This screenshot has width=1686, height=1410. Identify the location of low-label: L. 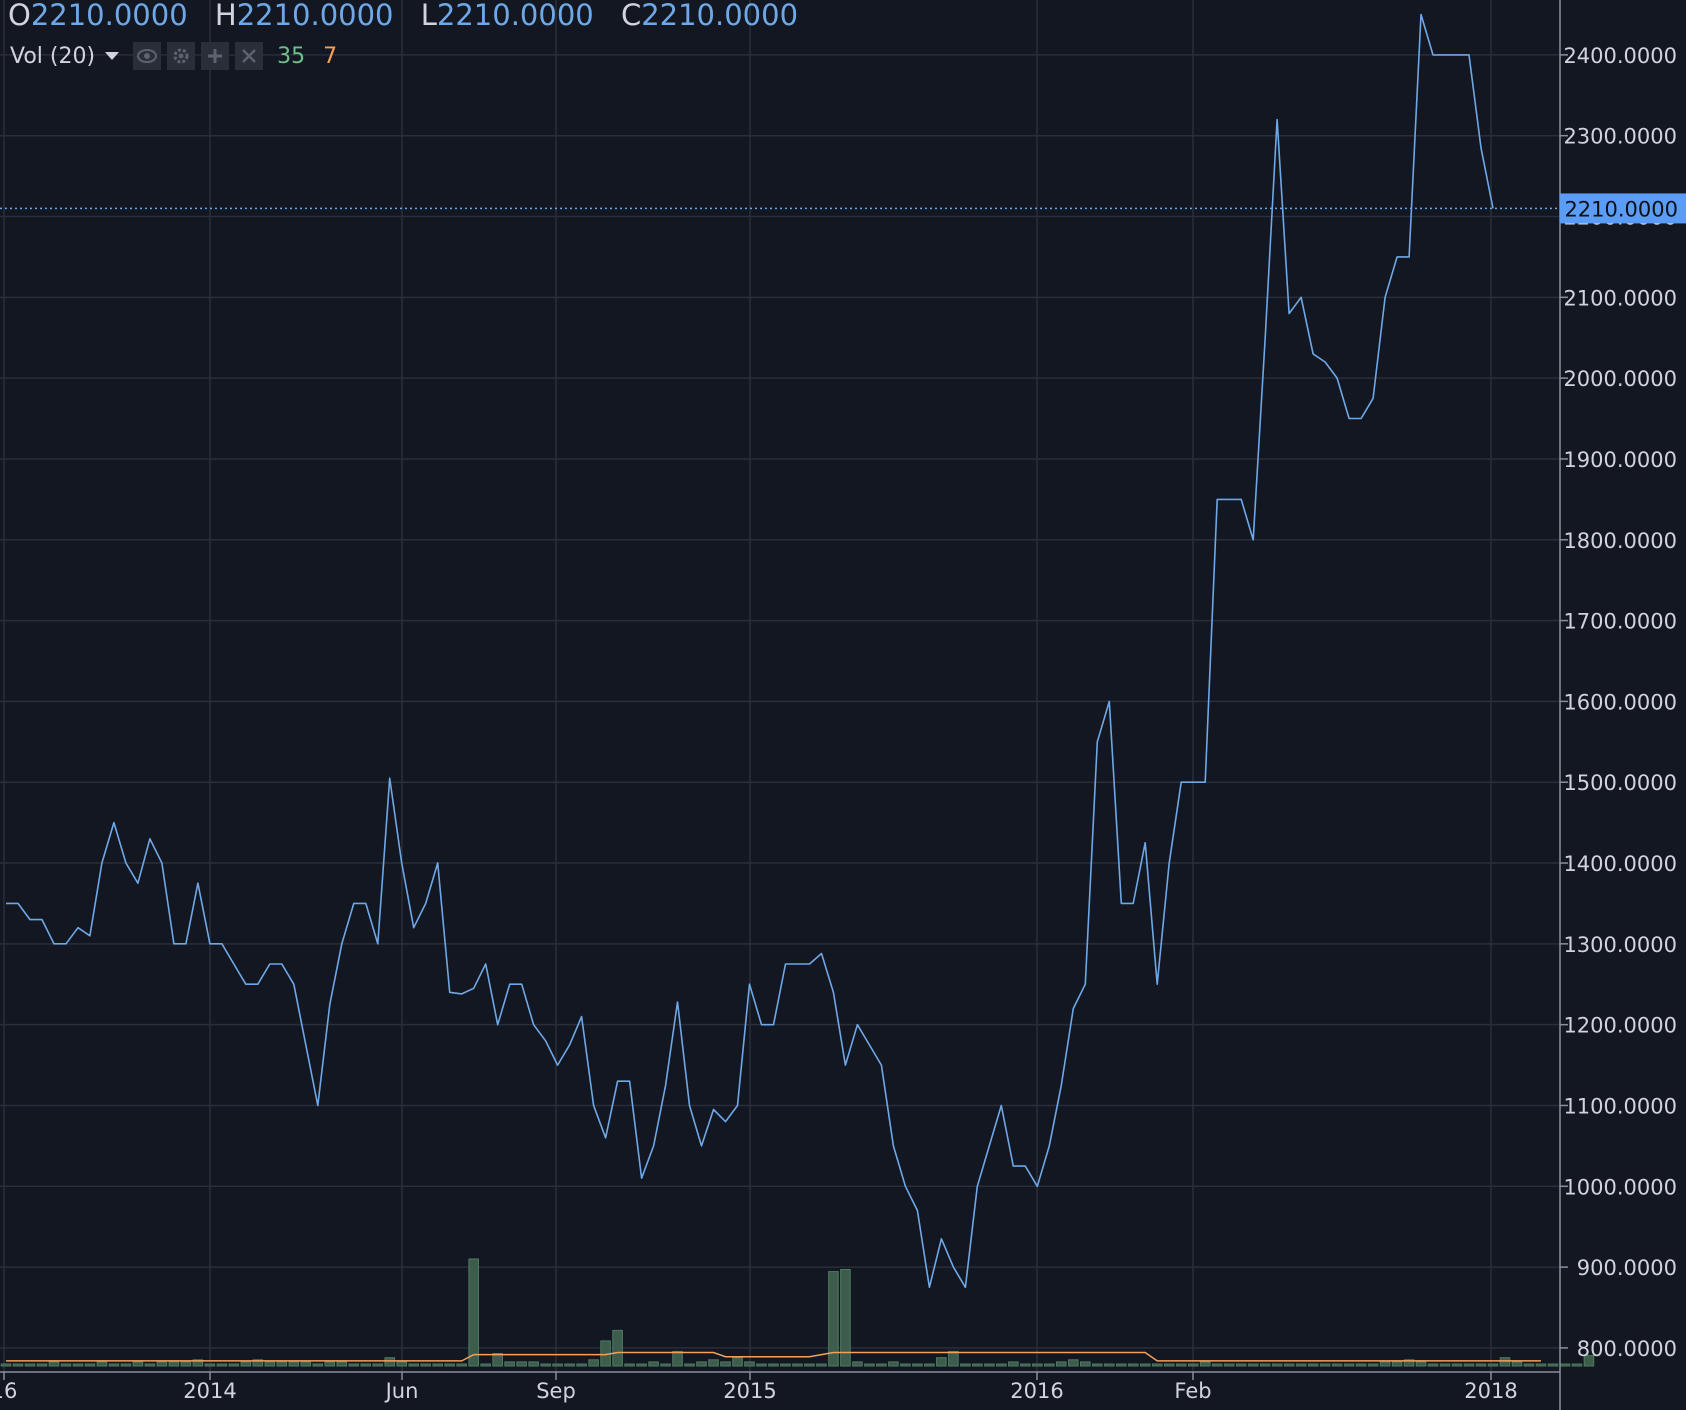
(428, 16).